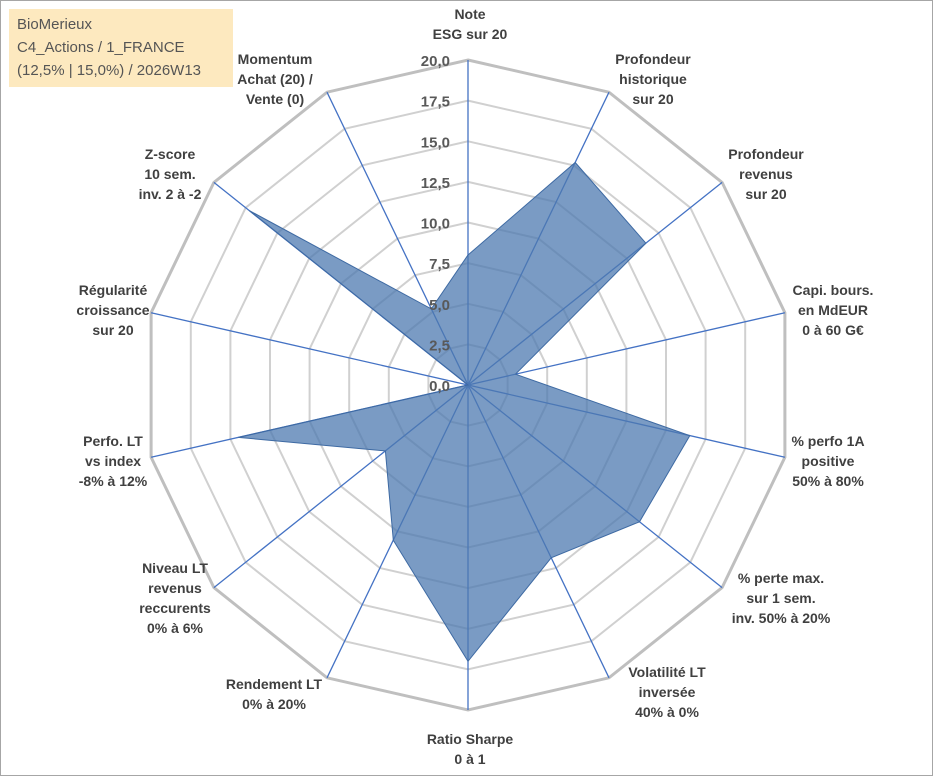  I want to click on radial-tick-label: 15,0, so click(435, 142).